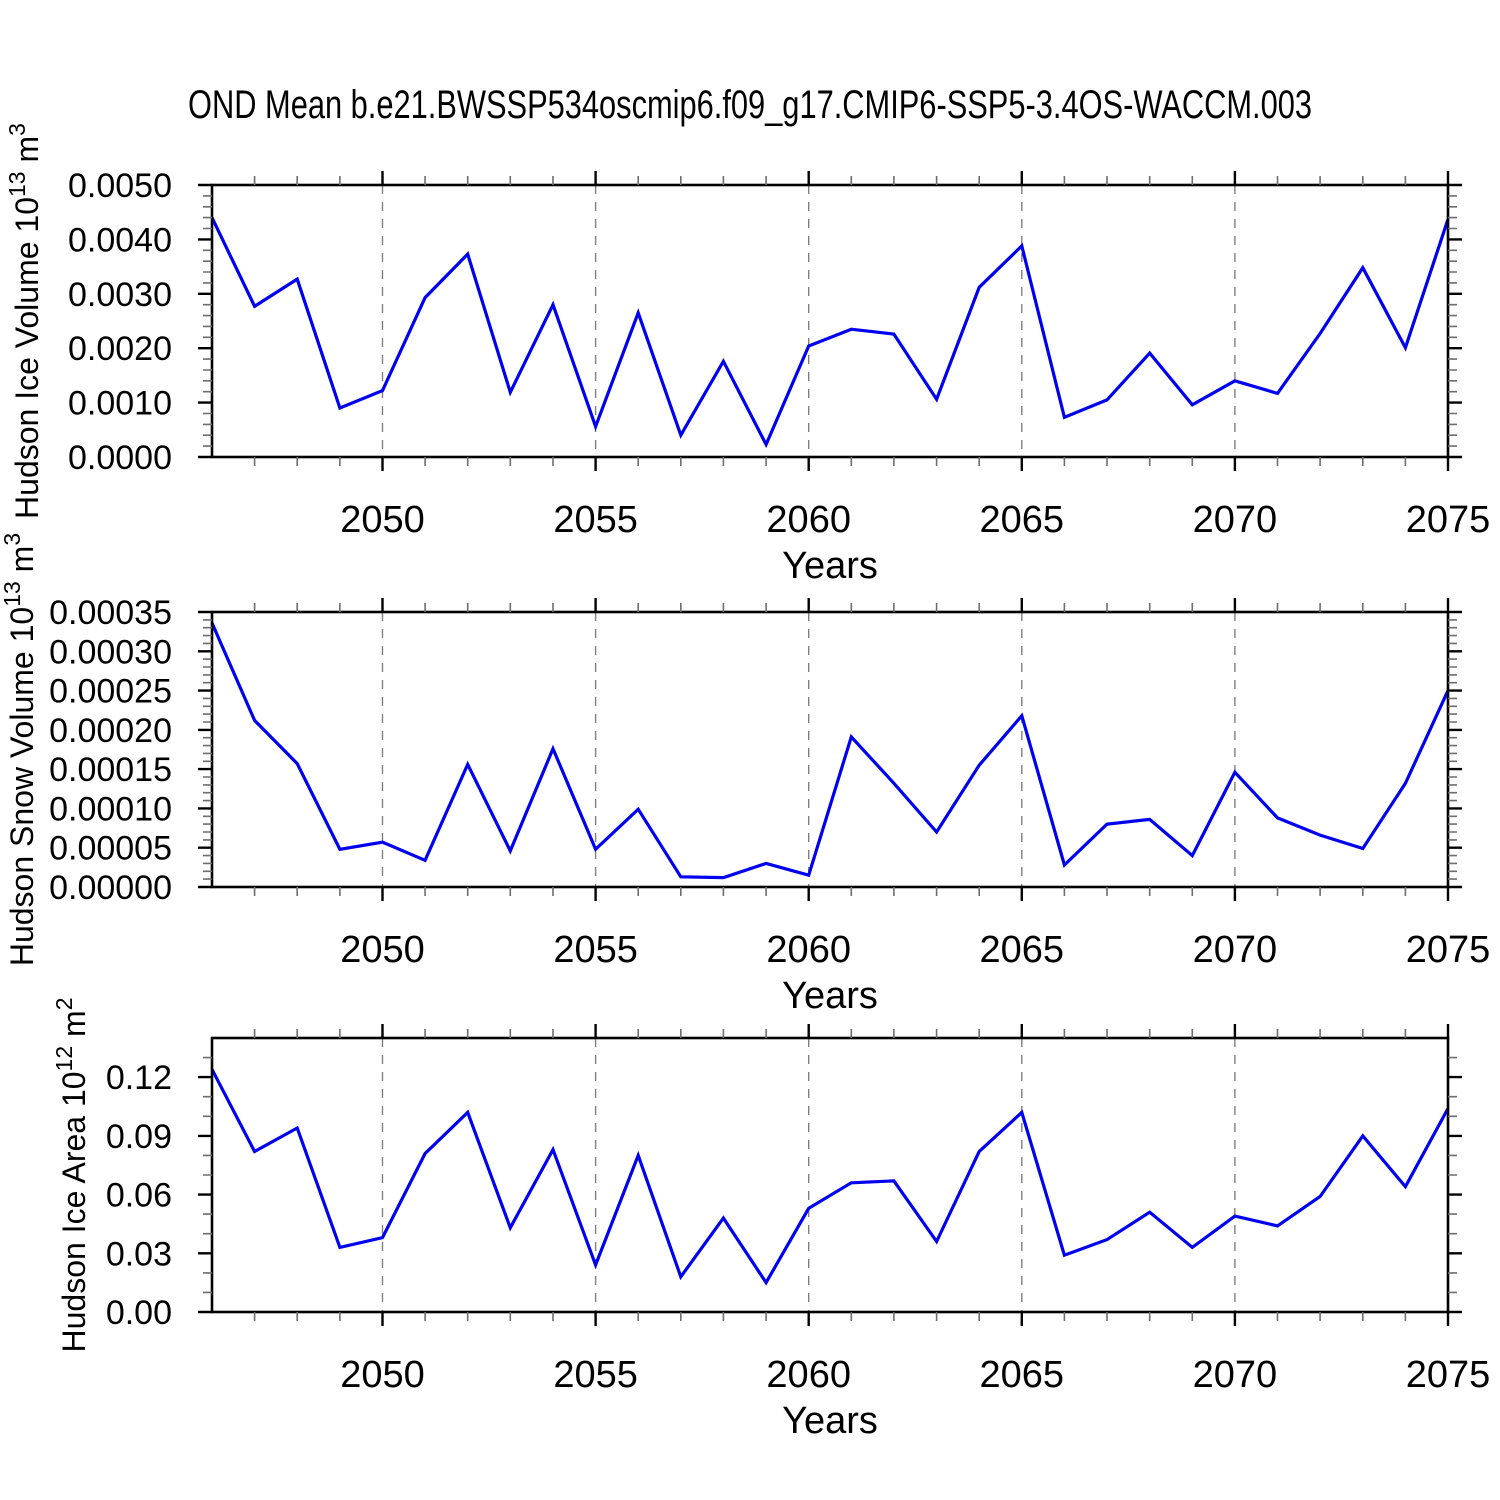 The height and width of the screenshot is (1500, 1500). What do you see at coordinates (110, 731) in the screenshot?
I see `y-tick-label: 0.00020` at bounding box center [110, 731].